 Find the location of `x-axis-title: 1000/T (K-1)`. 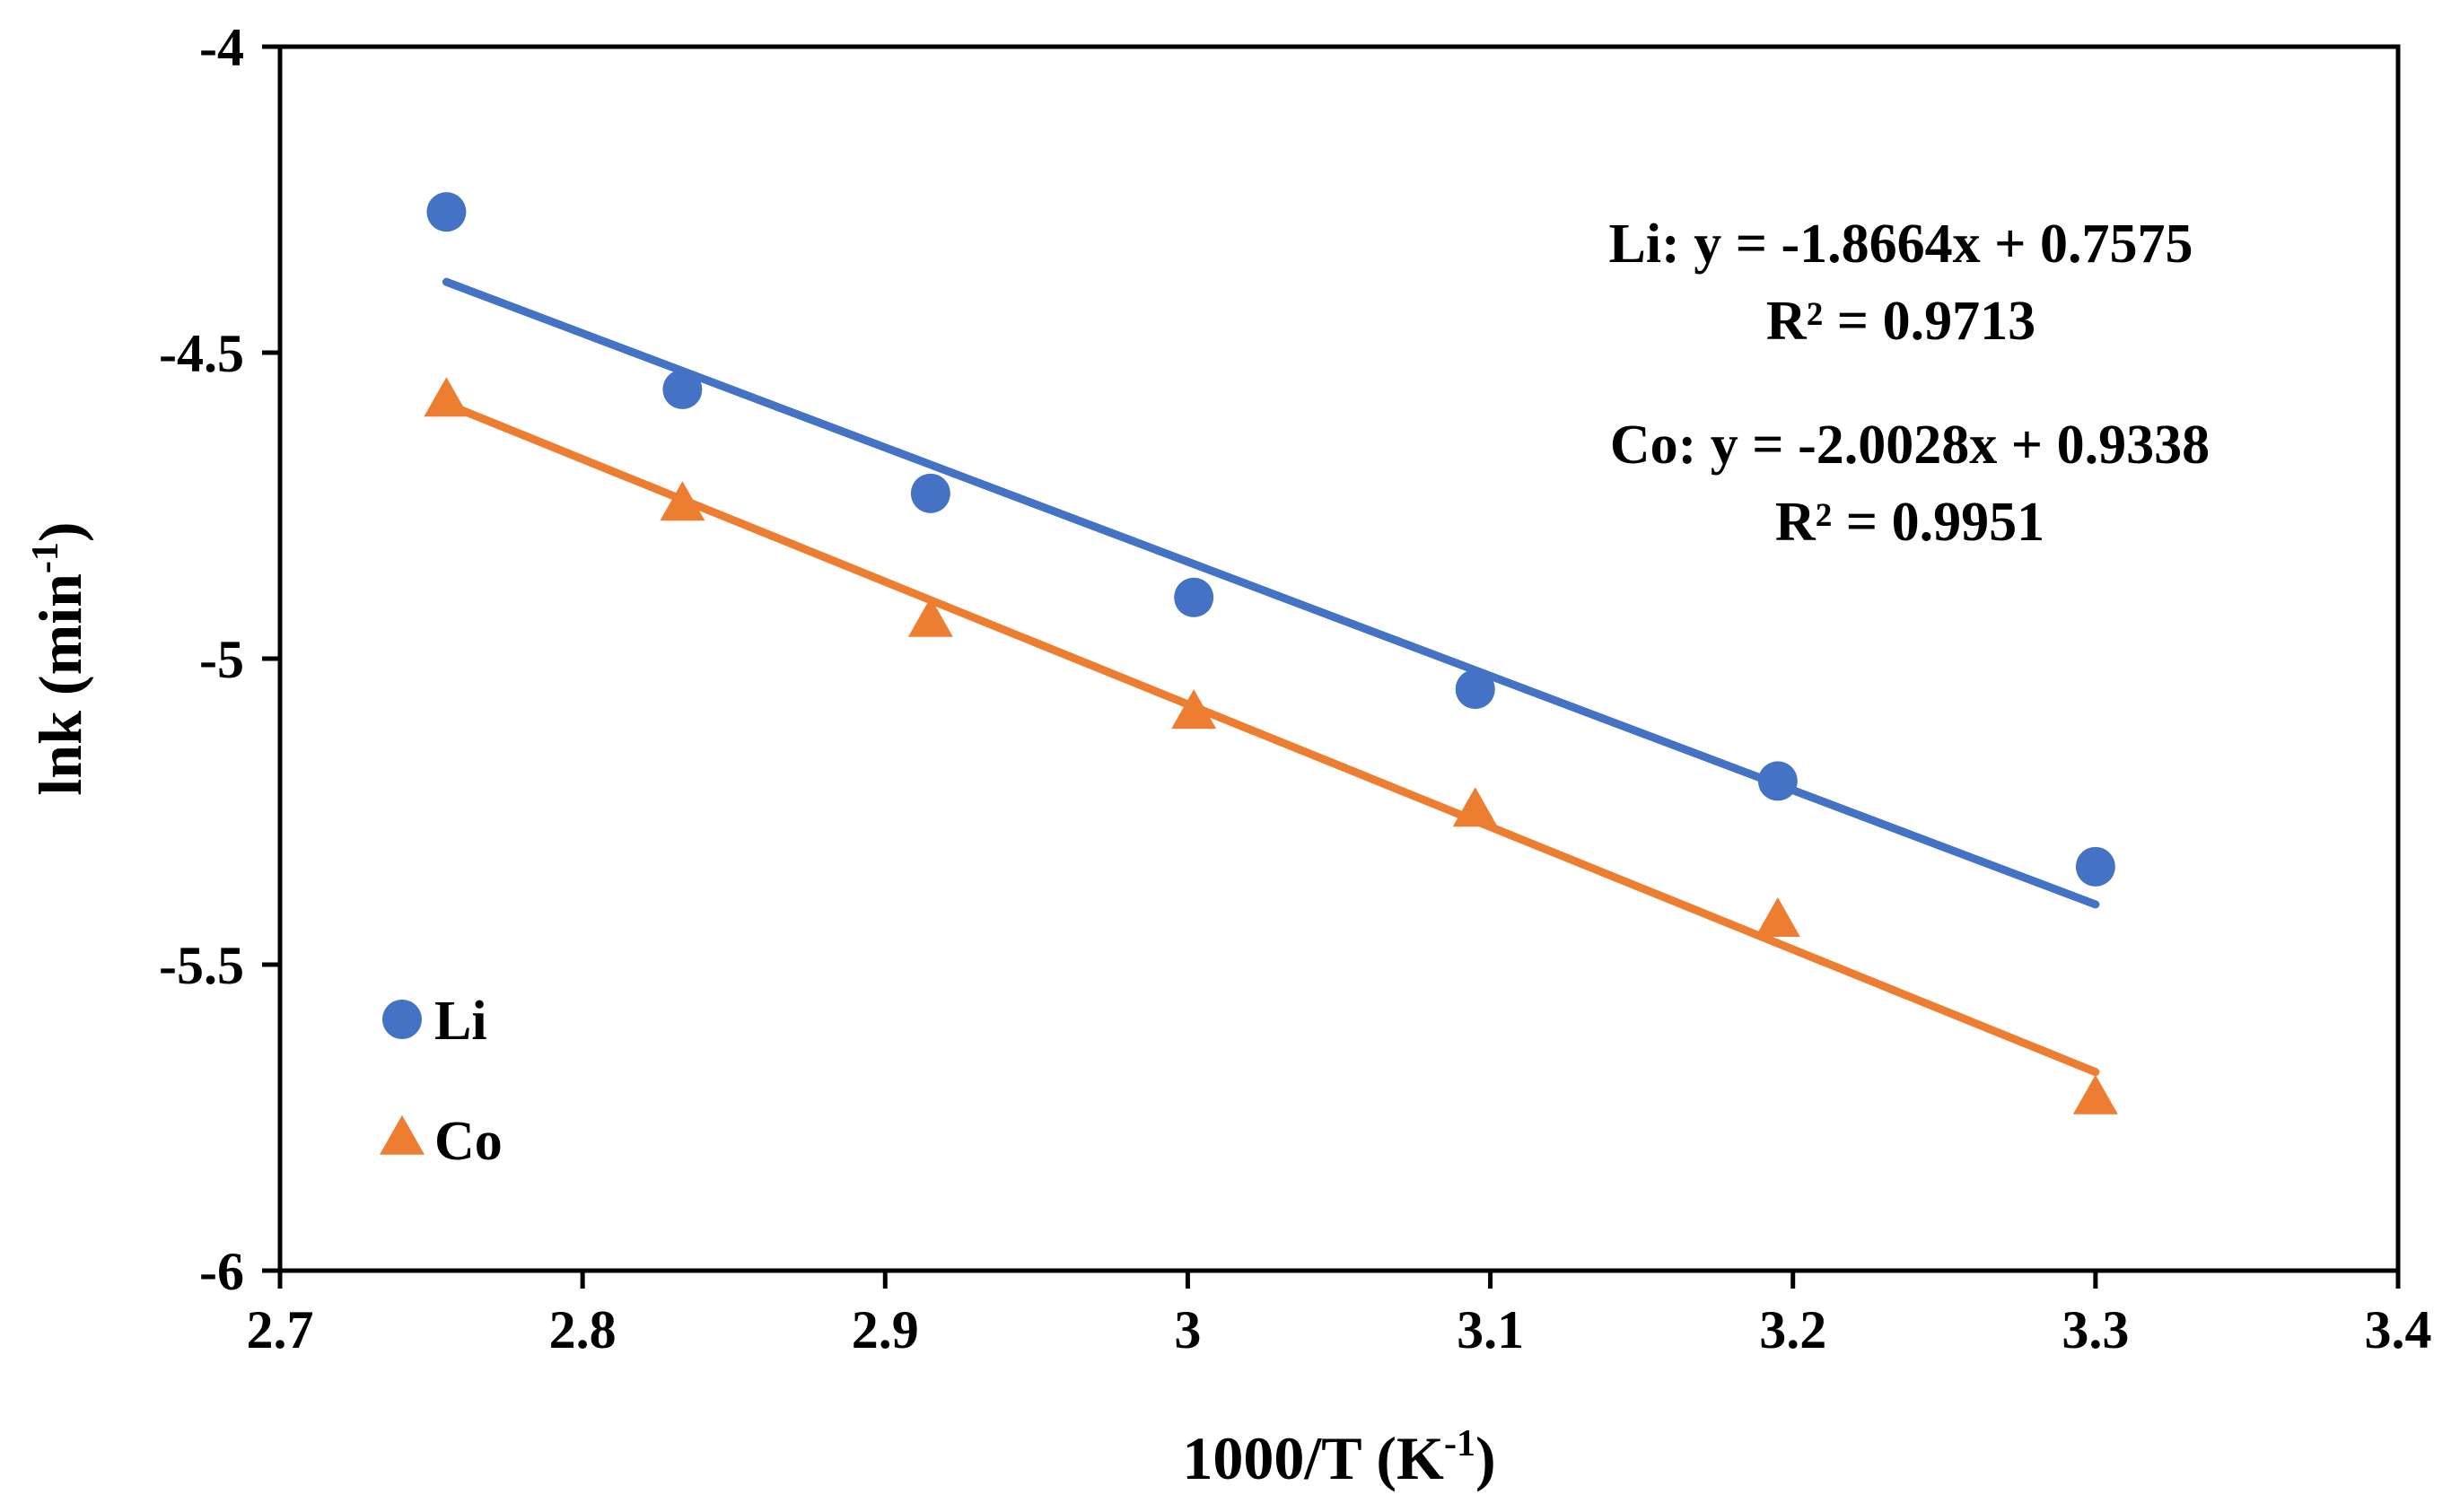

x-axis-title: 1000/T (K-1) is located at coordinates (1338, 1457).